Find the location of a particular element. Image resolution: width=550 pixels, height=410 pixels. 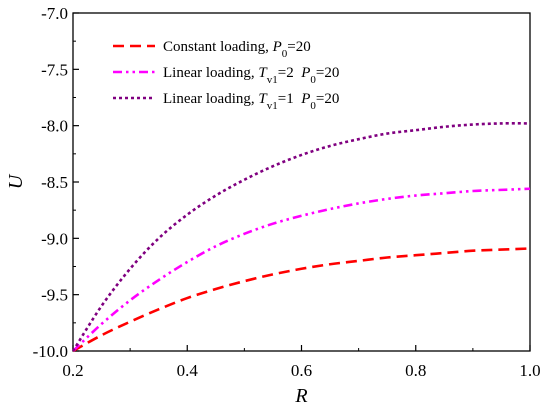

x-tick-label: 0.4 is located at coordinates (188, 370).